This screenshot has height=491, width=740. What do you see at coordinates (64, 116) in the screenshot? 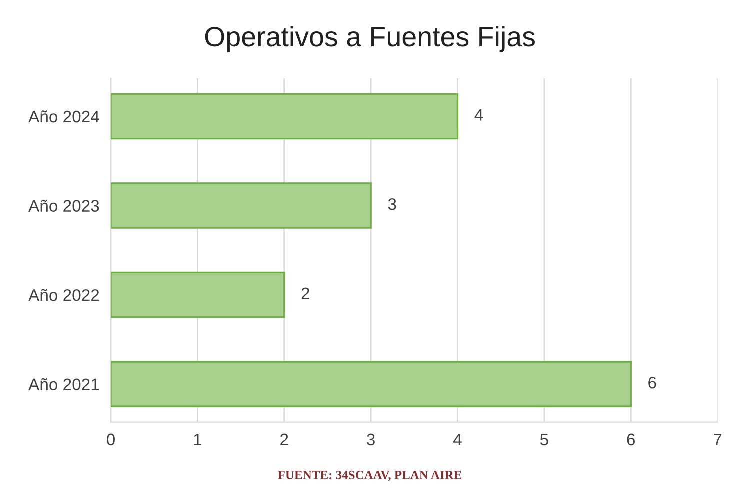
I see `y-tick-label: Año 2024` at bounding box center [64, 116].